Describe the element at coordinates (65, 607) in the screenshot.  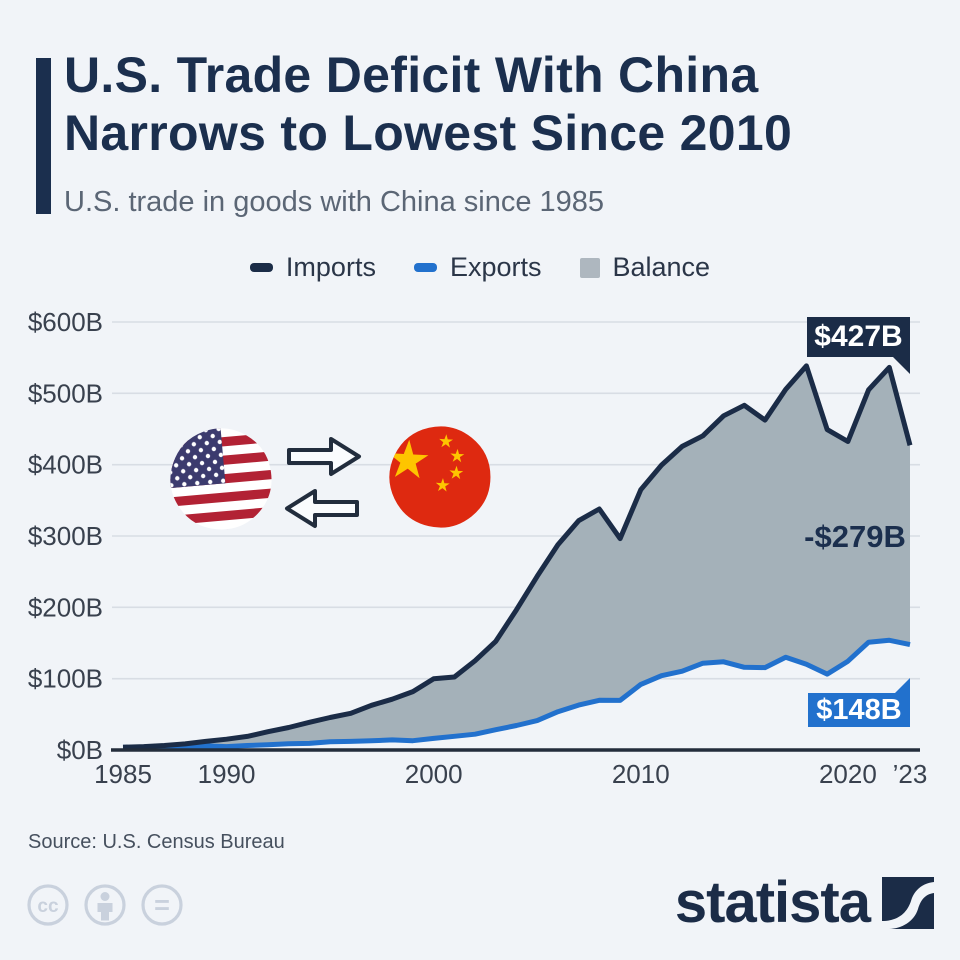
I see `y-tick-label: $200B` at that location.